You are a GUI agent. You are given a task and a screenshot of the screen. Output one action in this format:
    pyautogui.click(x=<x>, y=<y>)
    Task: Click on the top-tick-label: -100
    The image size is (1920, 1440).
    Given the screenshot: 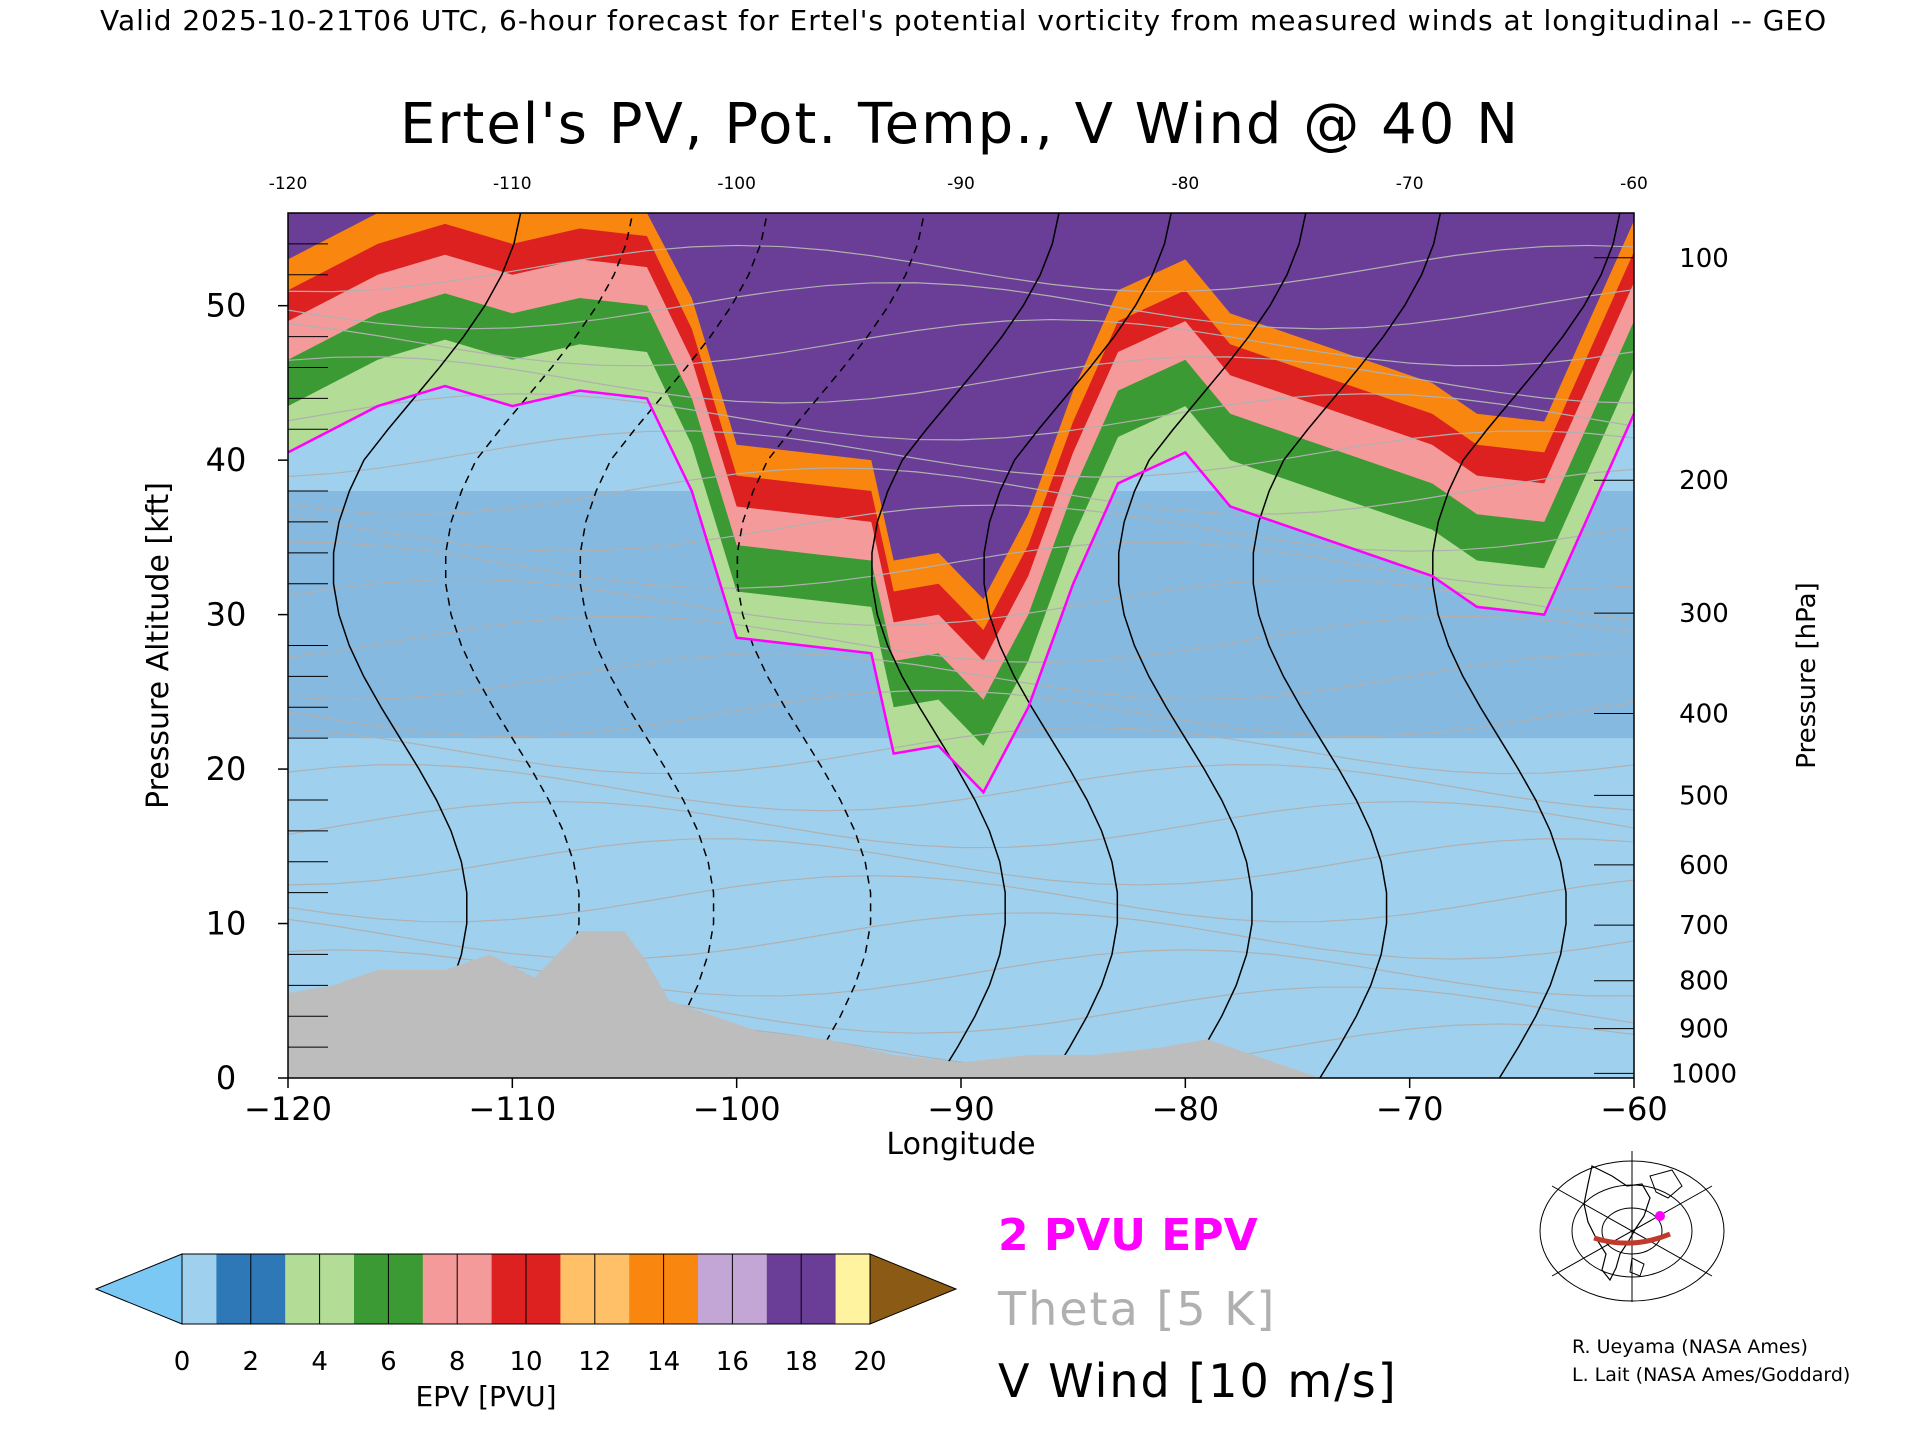 What is the action you would take?
    pyautogui.click(x=736, y=184)
    